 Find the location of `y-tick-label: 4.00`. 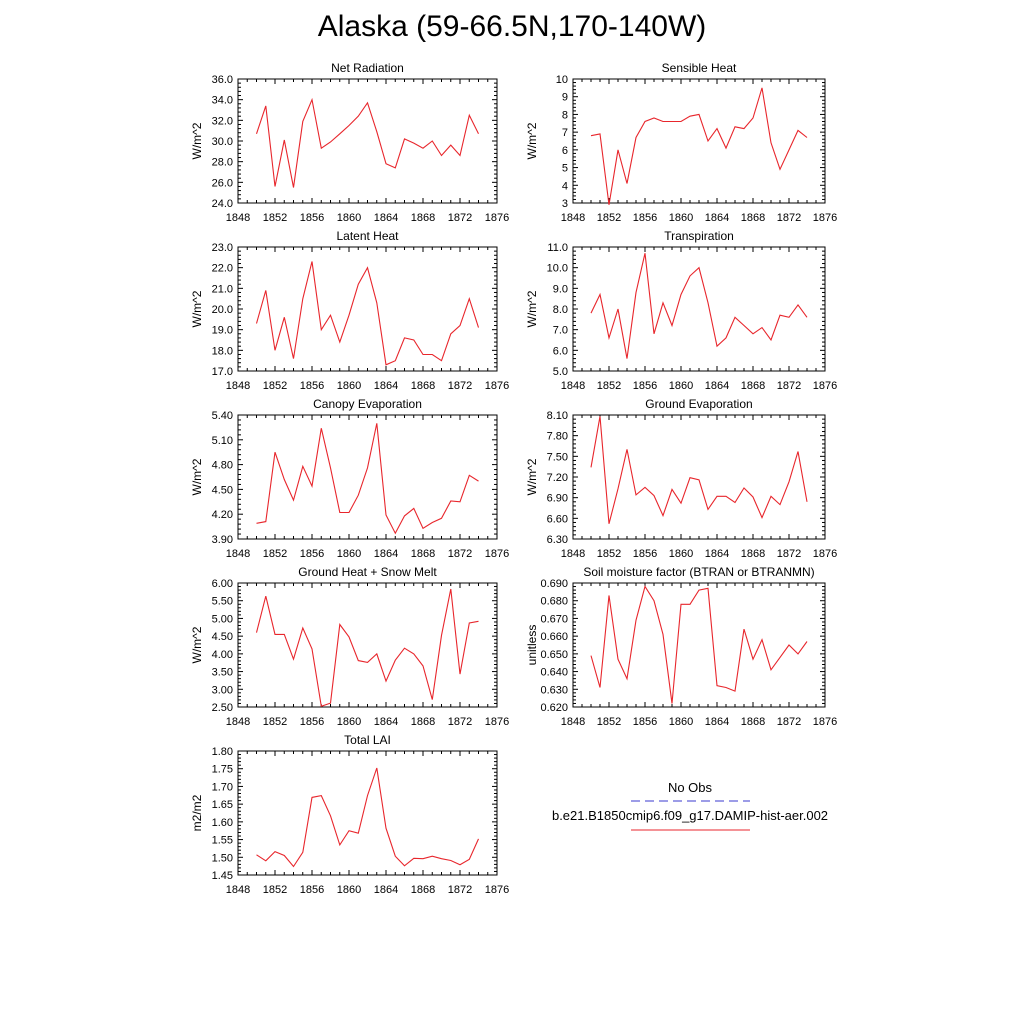

y-tick-label: 4.00 is located at coordinates (222, 655).